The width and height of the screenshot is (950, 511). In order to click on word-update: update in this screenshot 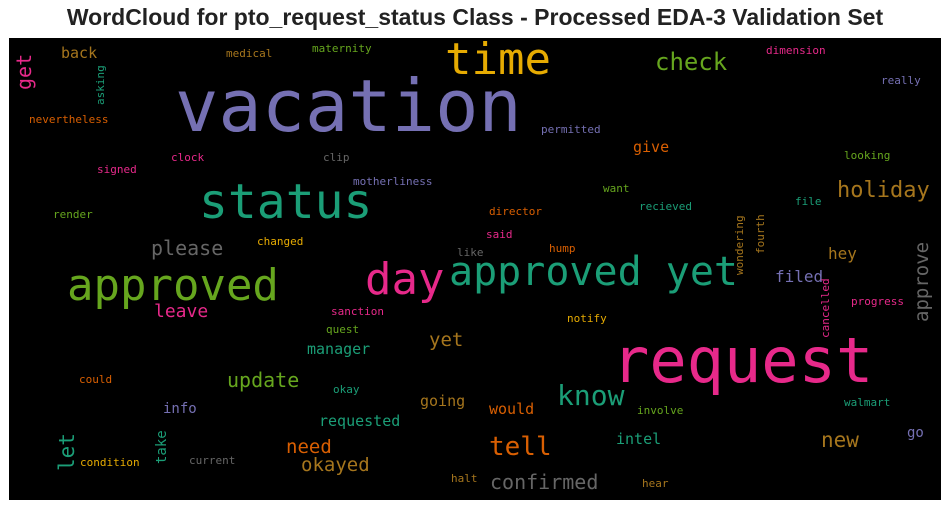, I will do `click(263, 380)`.